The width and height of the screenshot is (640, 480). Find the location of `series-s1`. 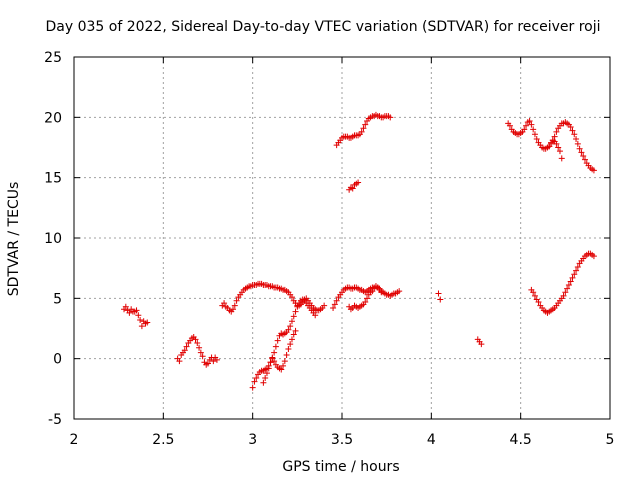

series-s1 is located at coordinates (136, 316).